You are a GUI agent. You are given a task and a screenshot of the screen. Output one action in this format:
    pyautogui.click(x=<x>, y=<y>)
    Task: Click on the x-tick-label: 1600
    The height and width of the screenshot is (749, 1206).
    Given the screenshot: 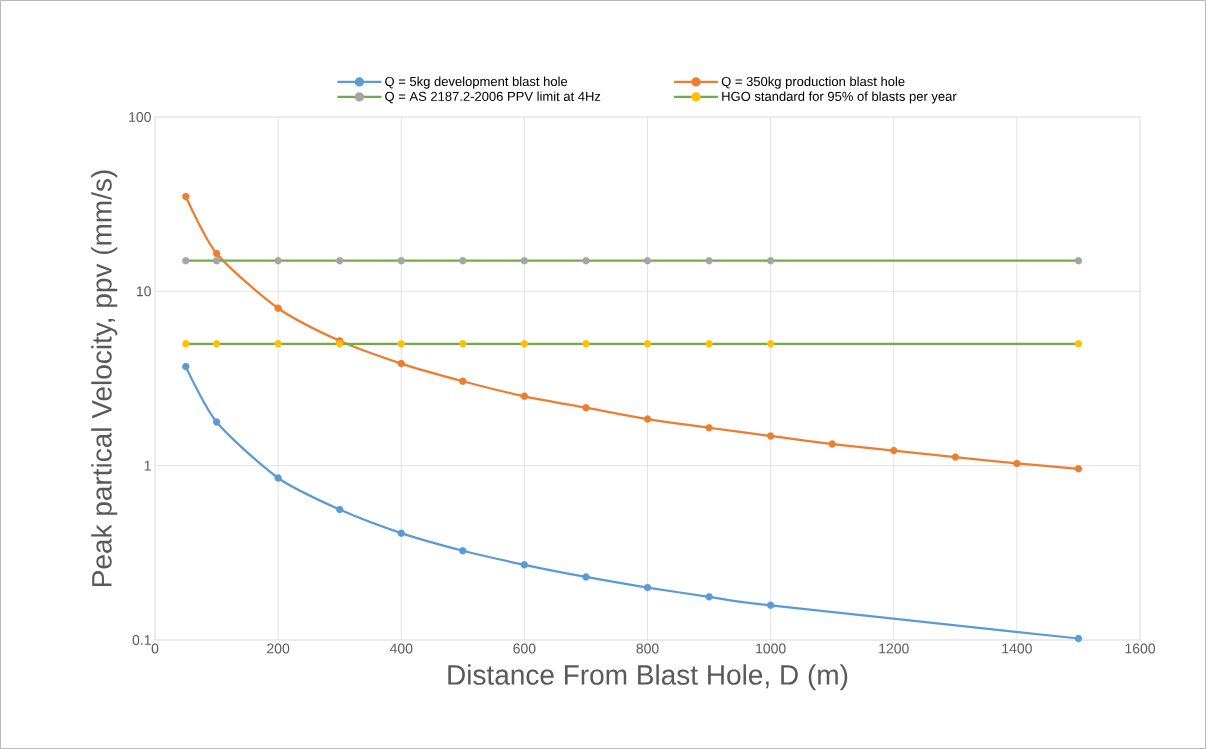 What is the action you would take?
    pyautogui.click(x=1140, y=648)
    